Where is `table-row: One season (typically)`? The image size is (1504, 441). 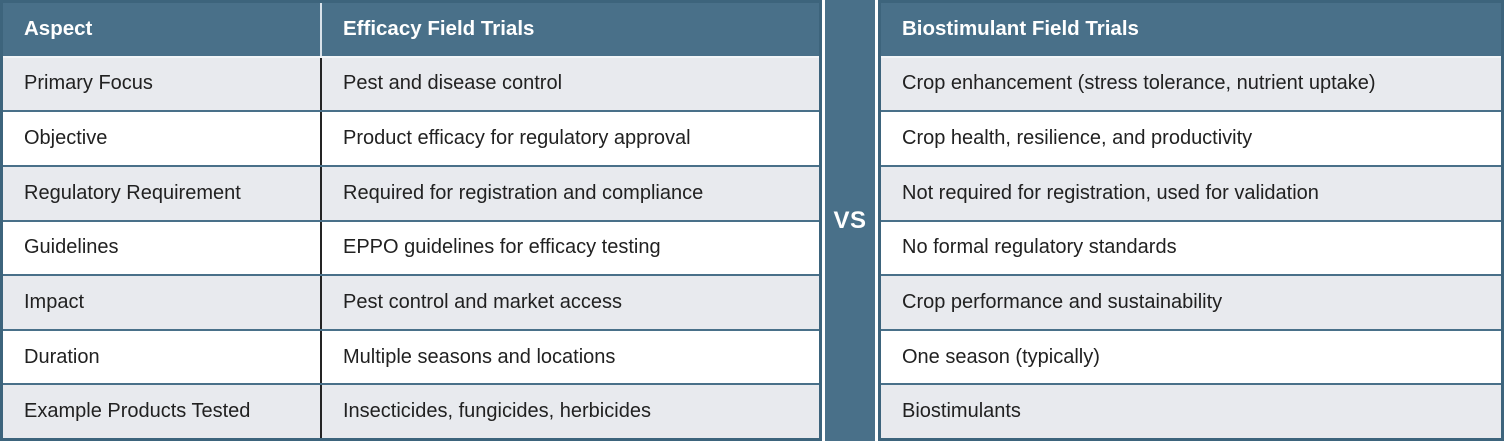 table-row: One season (typically) is located at coordinates (1191, 356).